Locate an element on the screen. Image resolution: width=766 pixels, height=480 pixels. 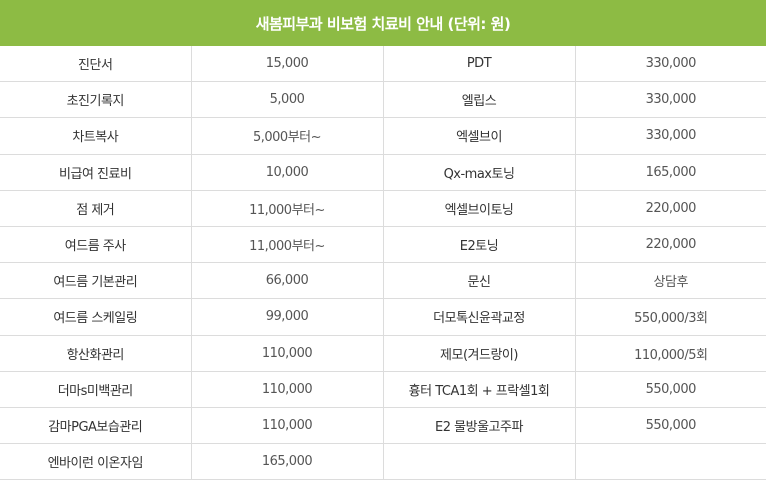
treatment-price-cell: 15,000 is located at coordinates (287, 64).